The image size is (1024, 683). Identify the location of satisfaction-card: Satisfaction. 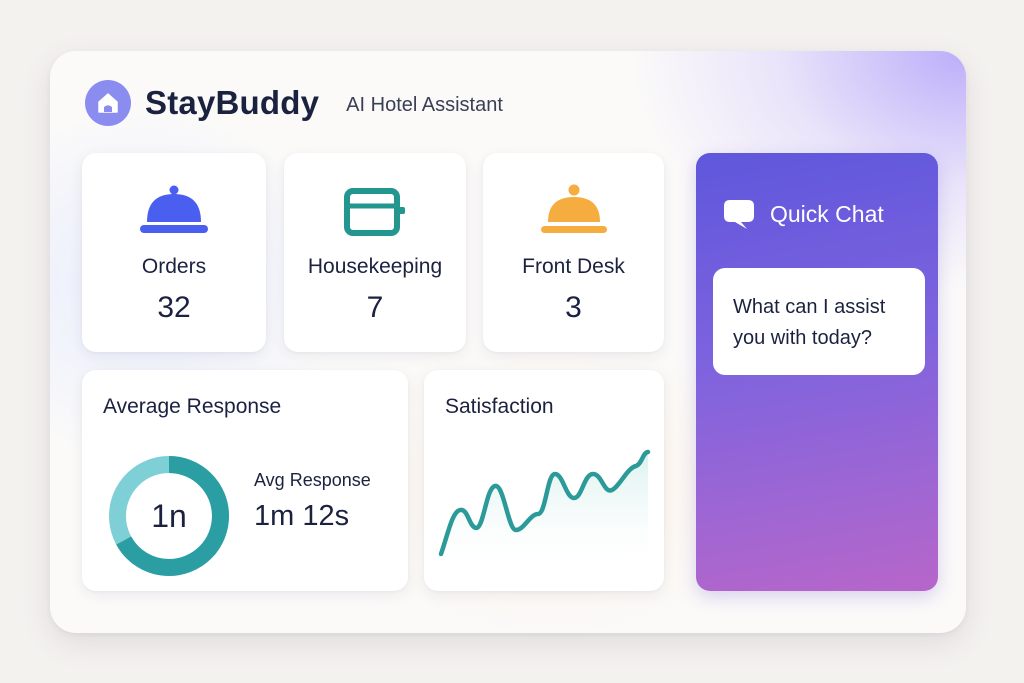
(544, 480).